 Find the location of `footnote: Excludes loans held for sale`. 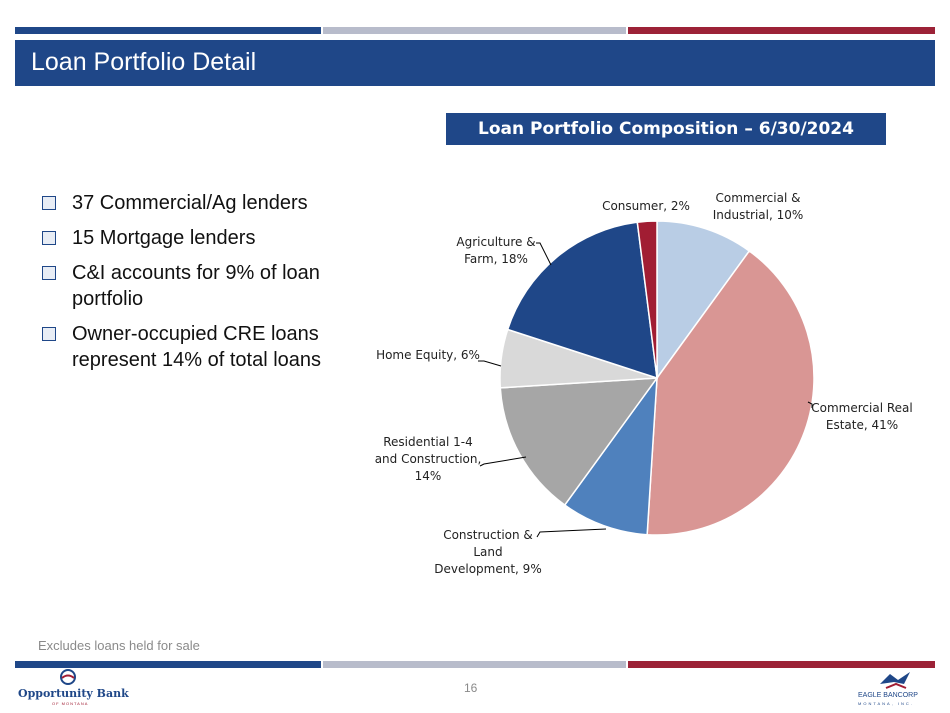

footnote: Excludes loans held for sale is located at coordinates (119, 645).